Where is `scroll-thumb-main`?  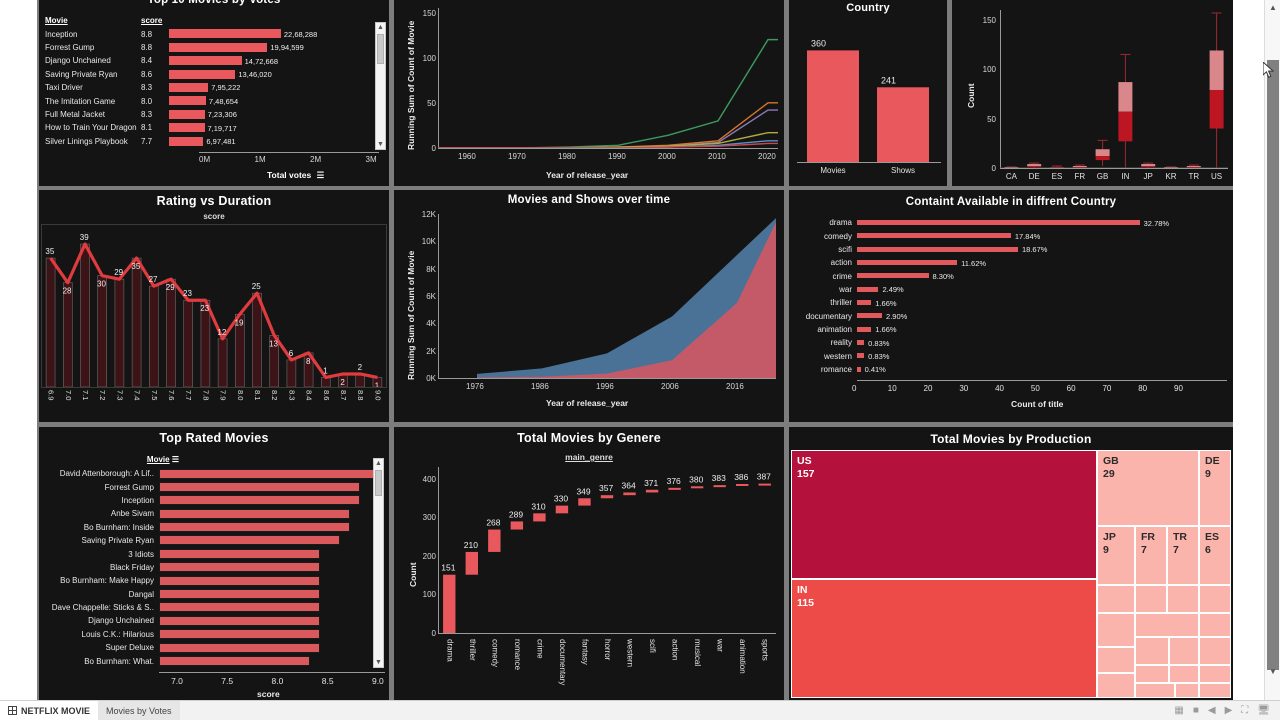
scroll-thumb-main is located at coordinates (1273, 365).